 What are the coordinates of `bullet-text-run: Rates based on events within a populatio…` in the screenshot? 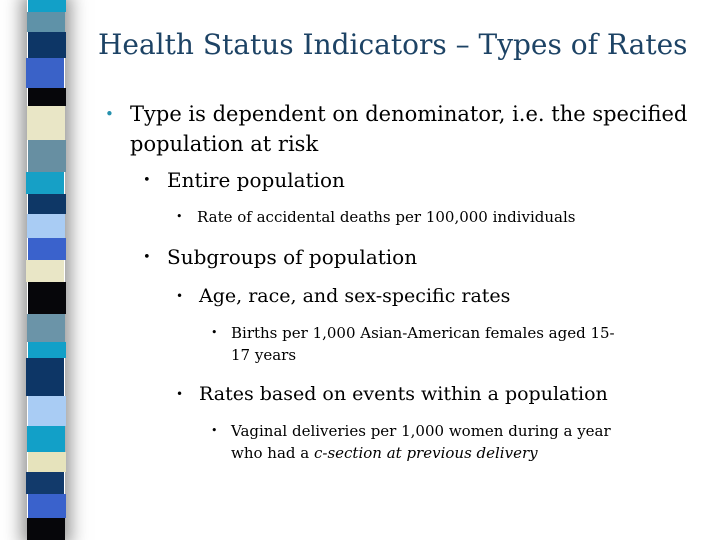 It's located at (403, 394).